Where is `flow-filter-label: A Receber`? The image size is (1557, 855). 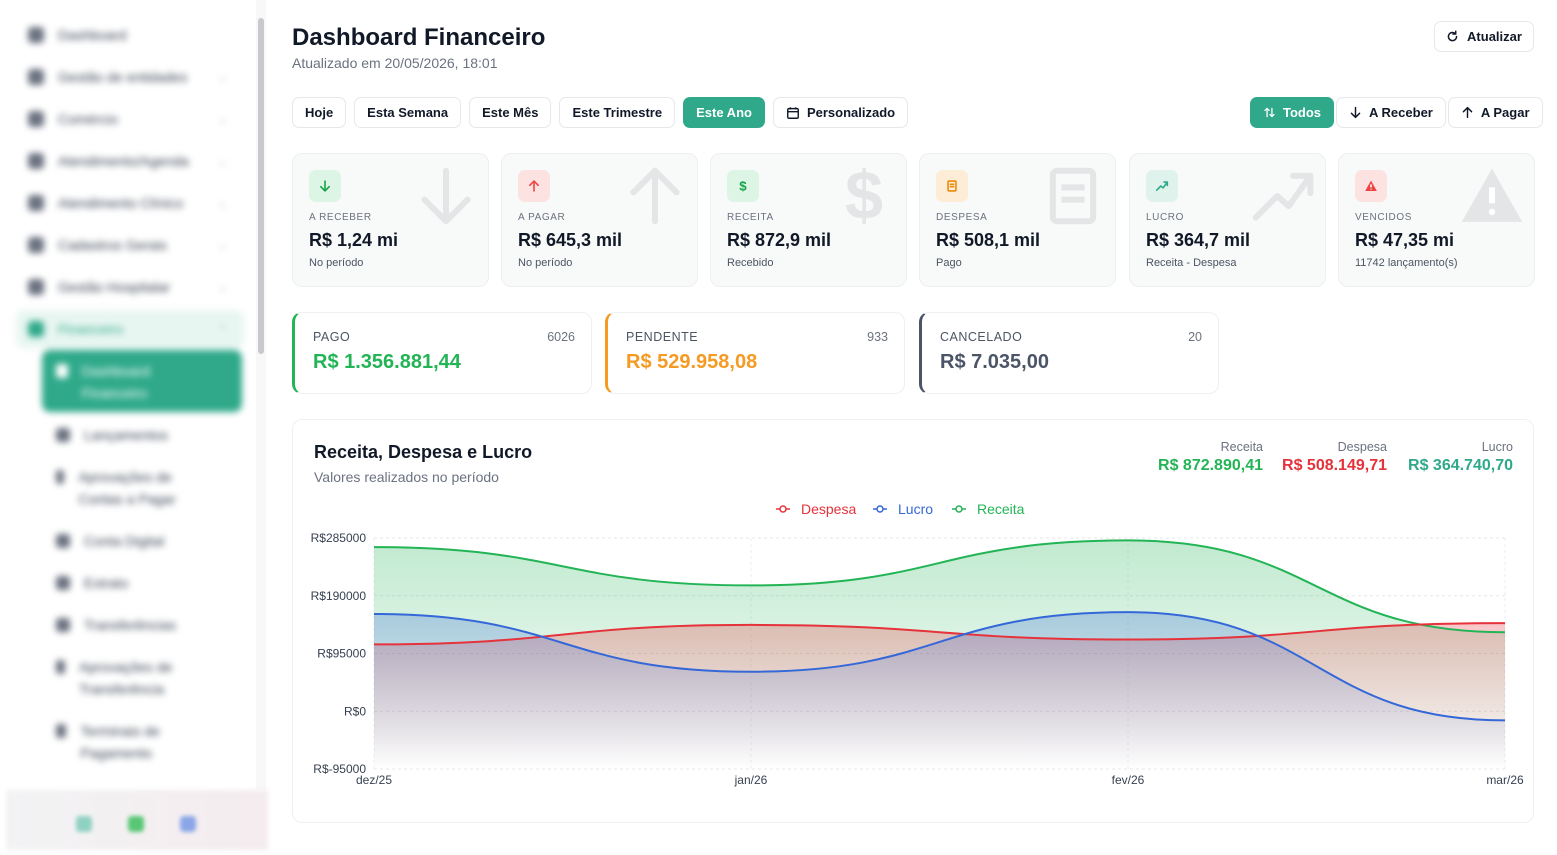
flow-filter-label: A Receber is located at coordinates (1401, 112).